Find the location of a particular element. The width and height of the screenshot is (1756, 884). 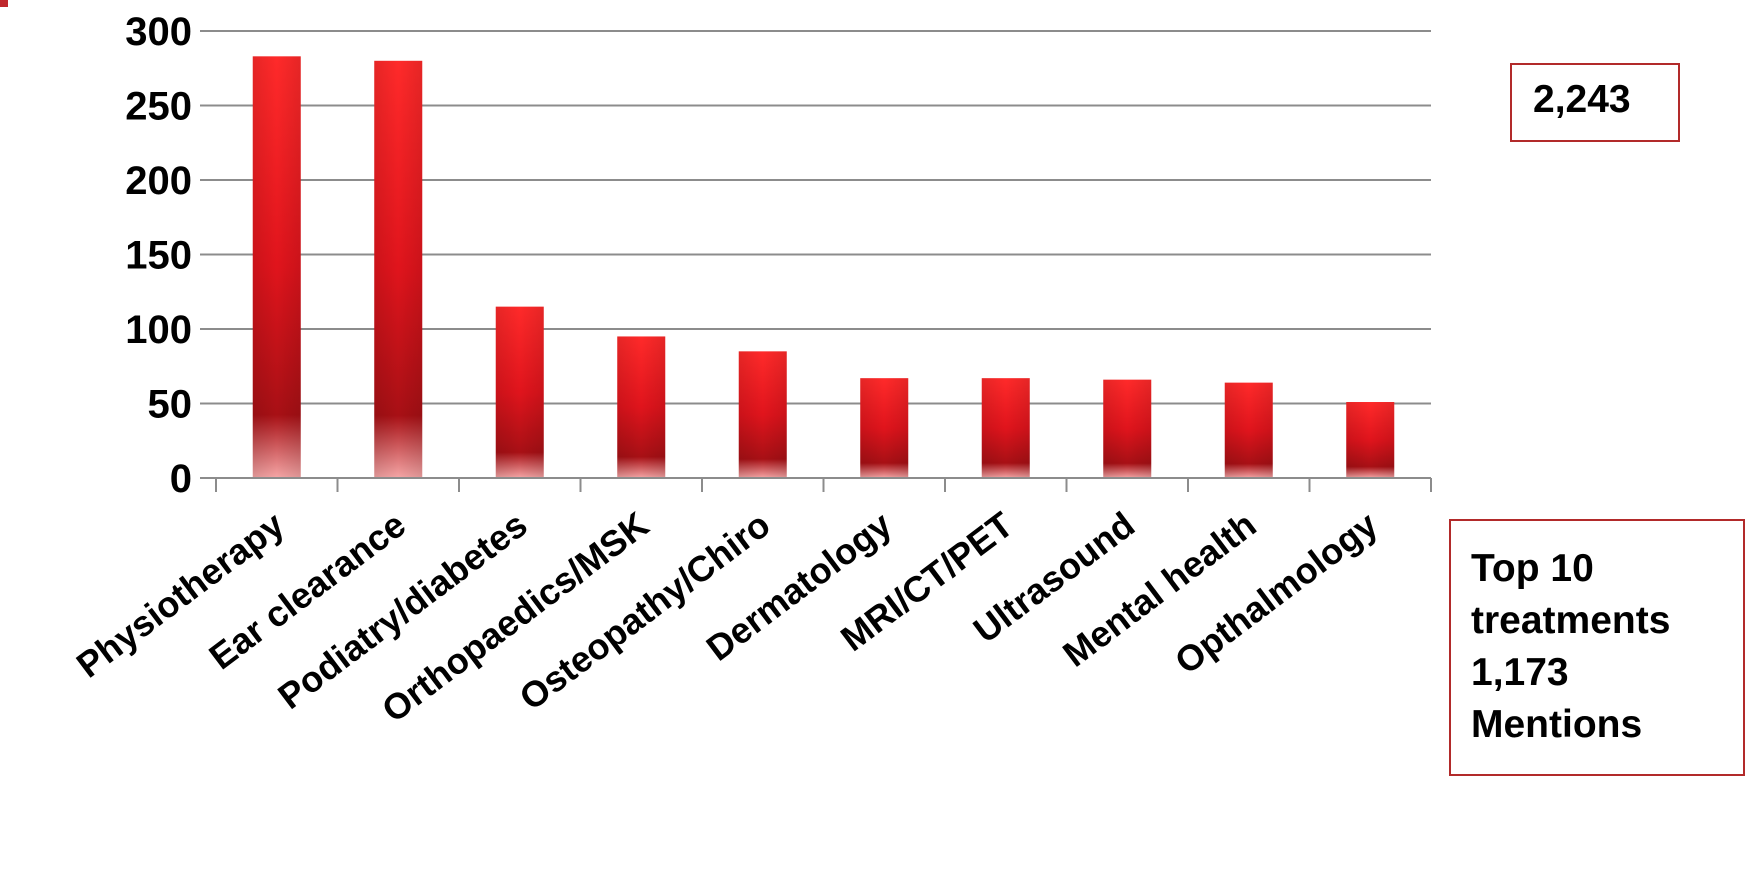

total-mentions-callout: 2,243 is located at coordinates (1595, 102).